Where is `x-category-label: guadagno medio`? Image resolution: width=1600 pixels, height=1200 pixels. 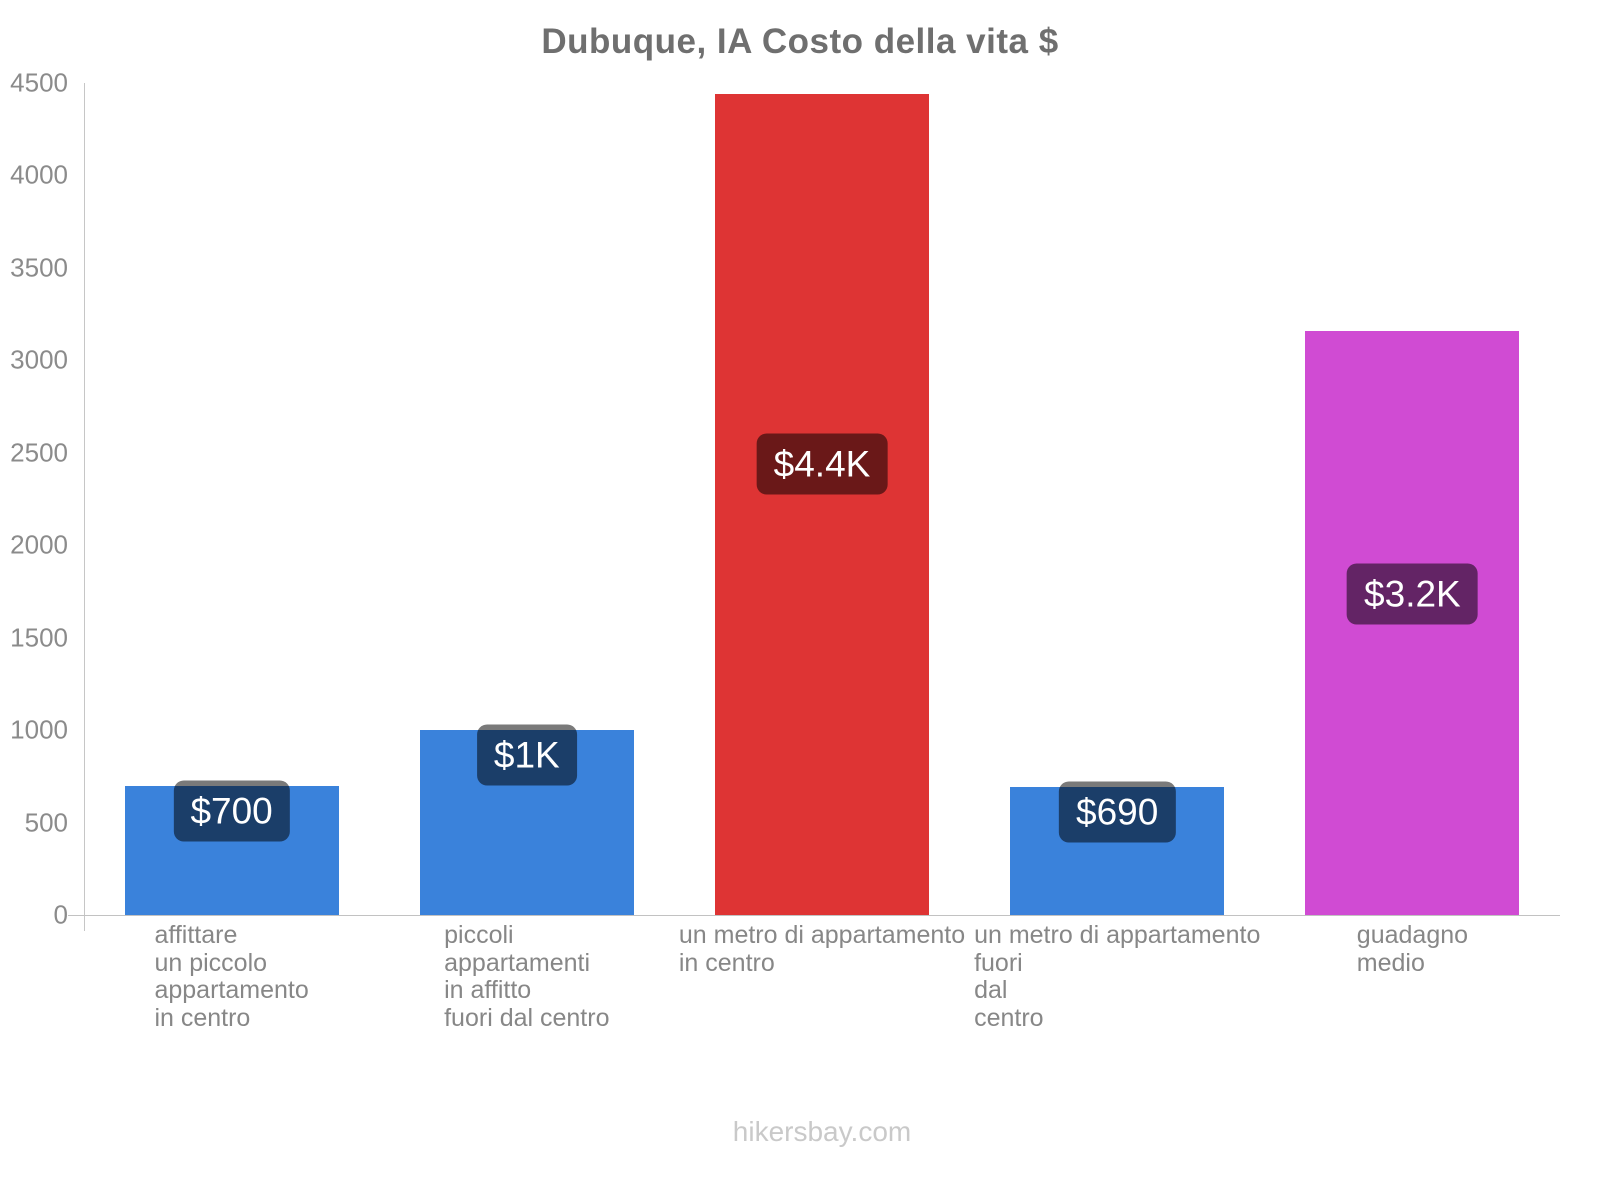
x-category-label: guadagno medio is located at coordinates (1412, 949).